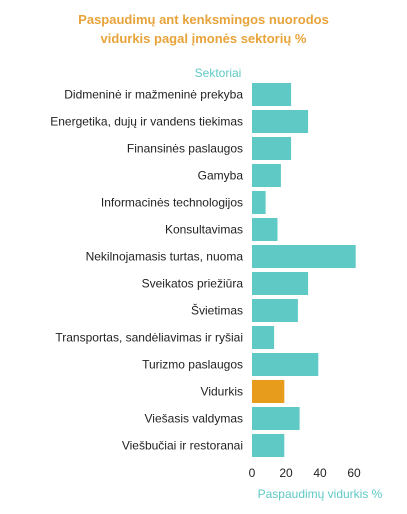  What do you see at coordinates (252, 473) in the screenshot?
I see `x-tick-0: 0` at bounding box center [252, 473].